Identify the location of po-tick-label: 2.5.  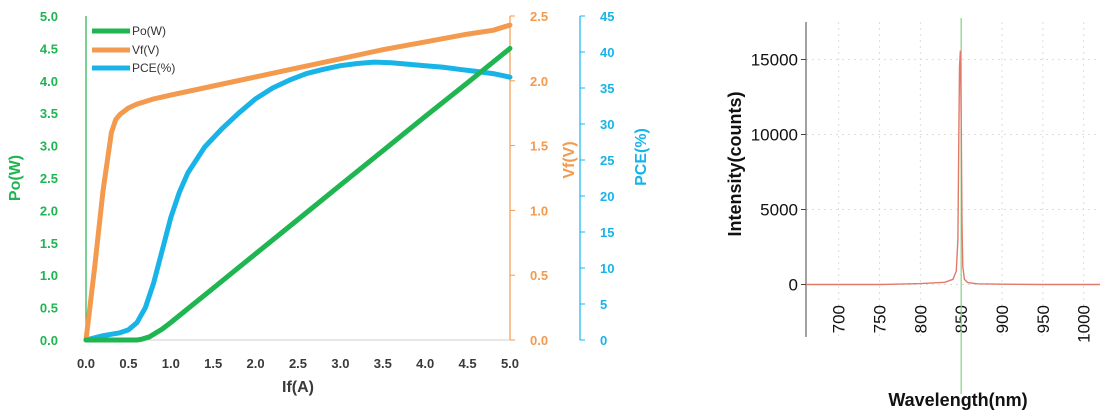
(49, 178).